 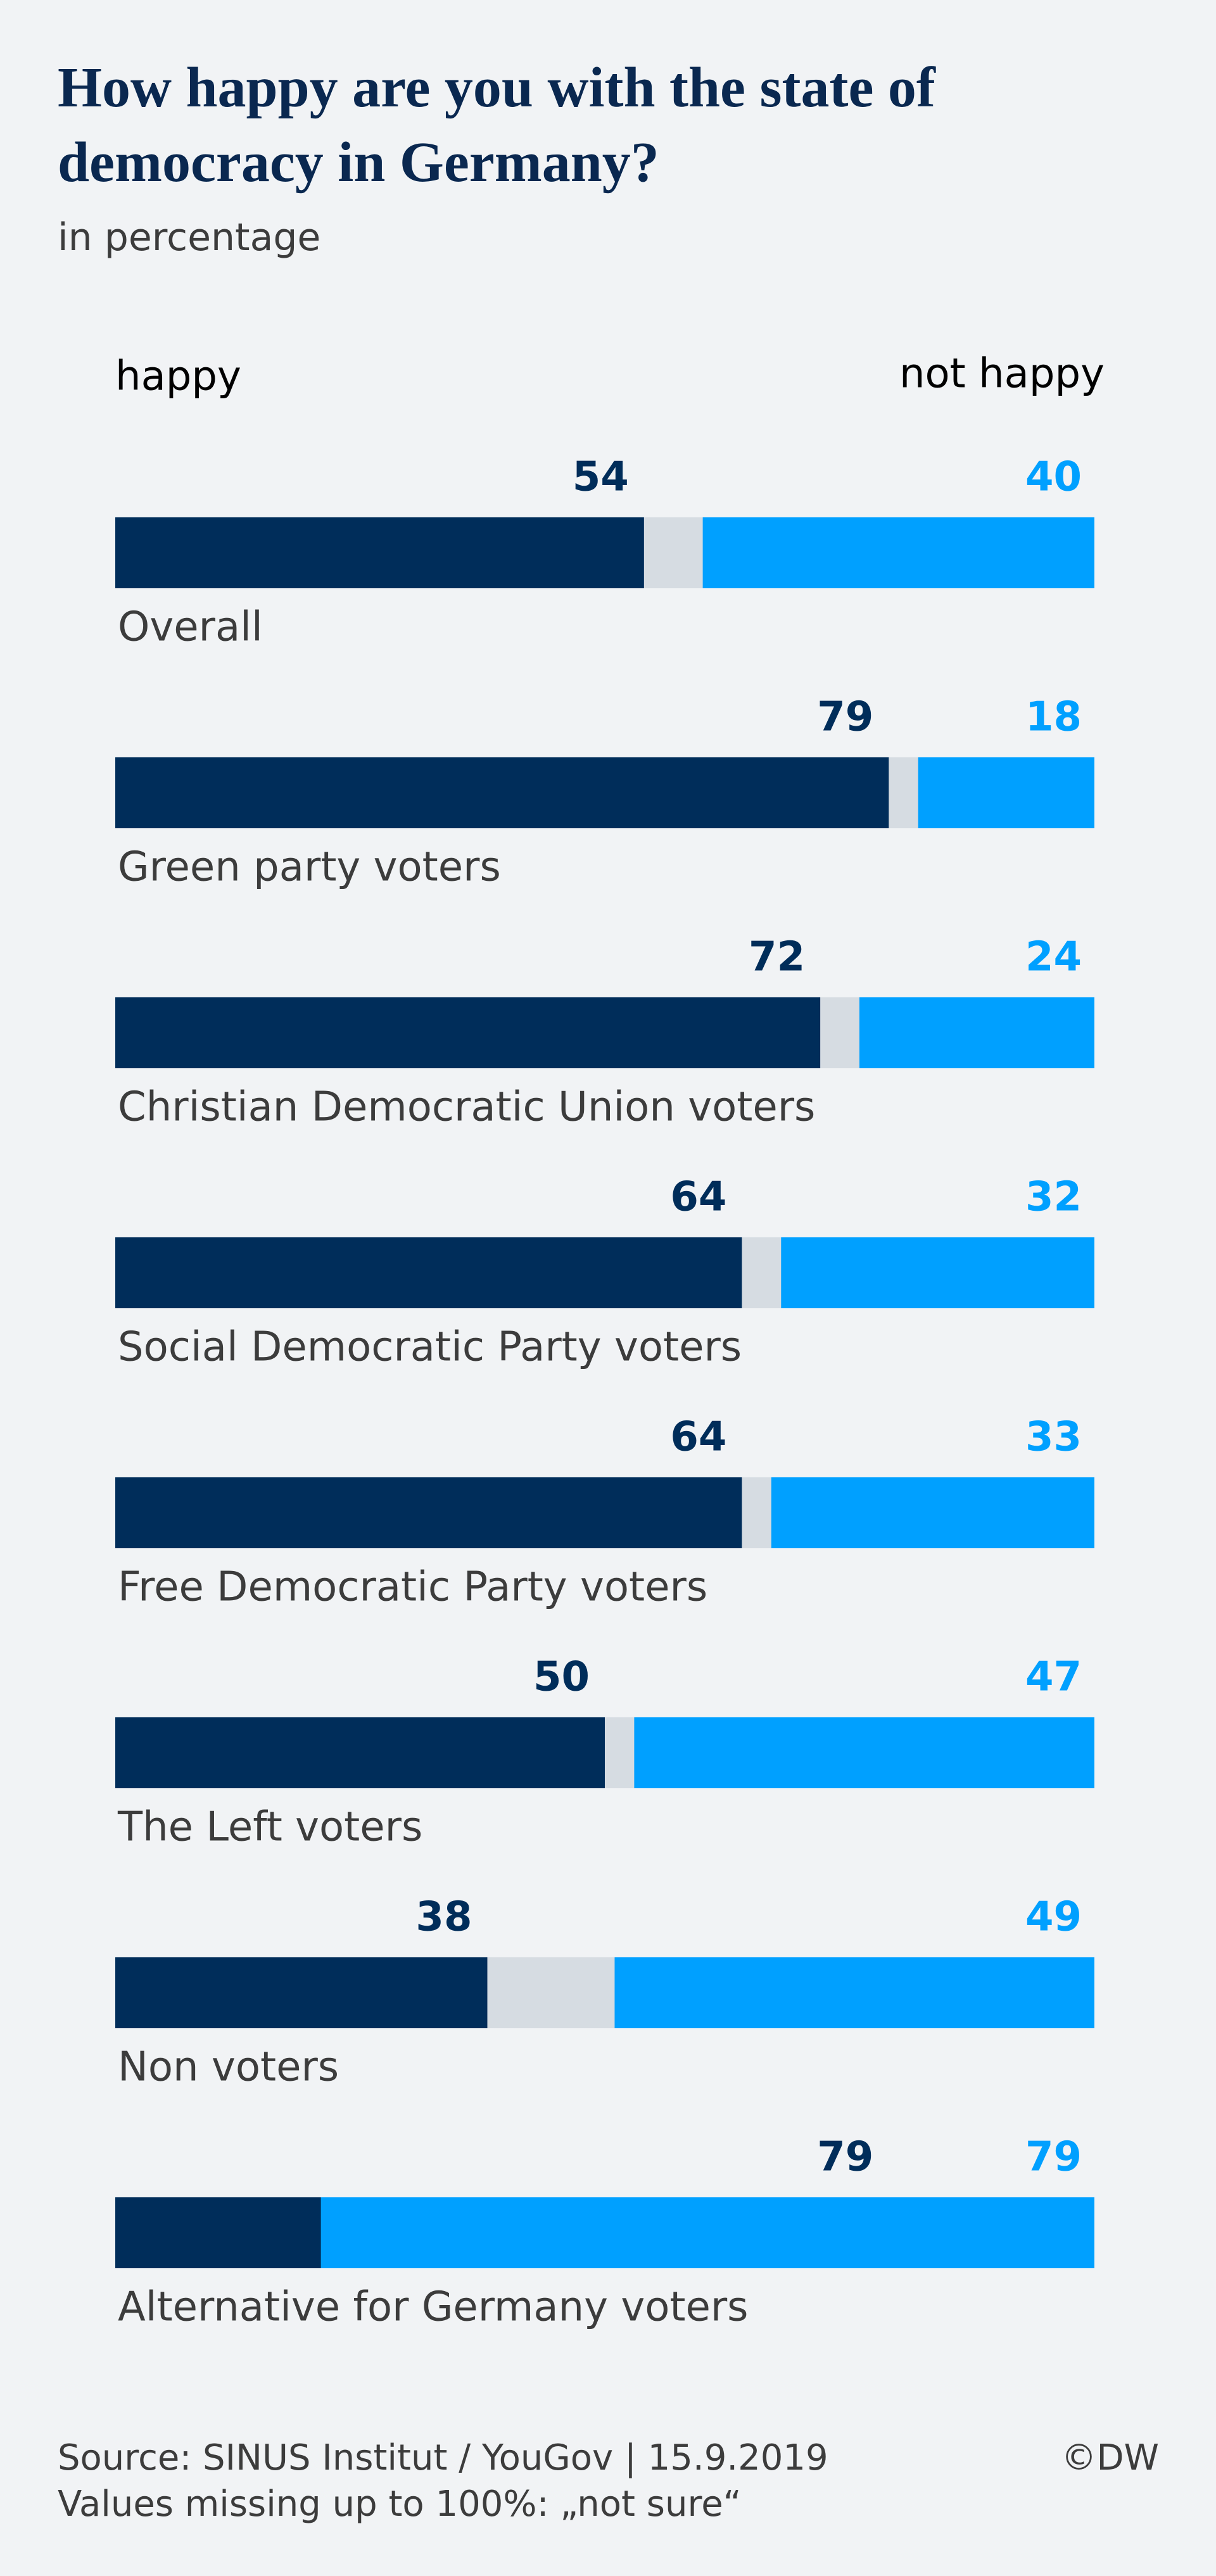 What do you see at coordinates (466, 1107) in the screenshot?
I see `category-label: Christian Democratic Union voters` at bounding box center [466, 1107].